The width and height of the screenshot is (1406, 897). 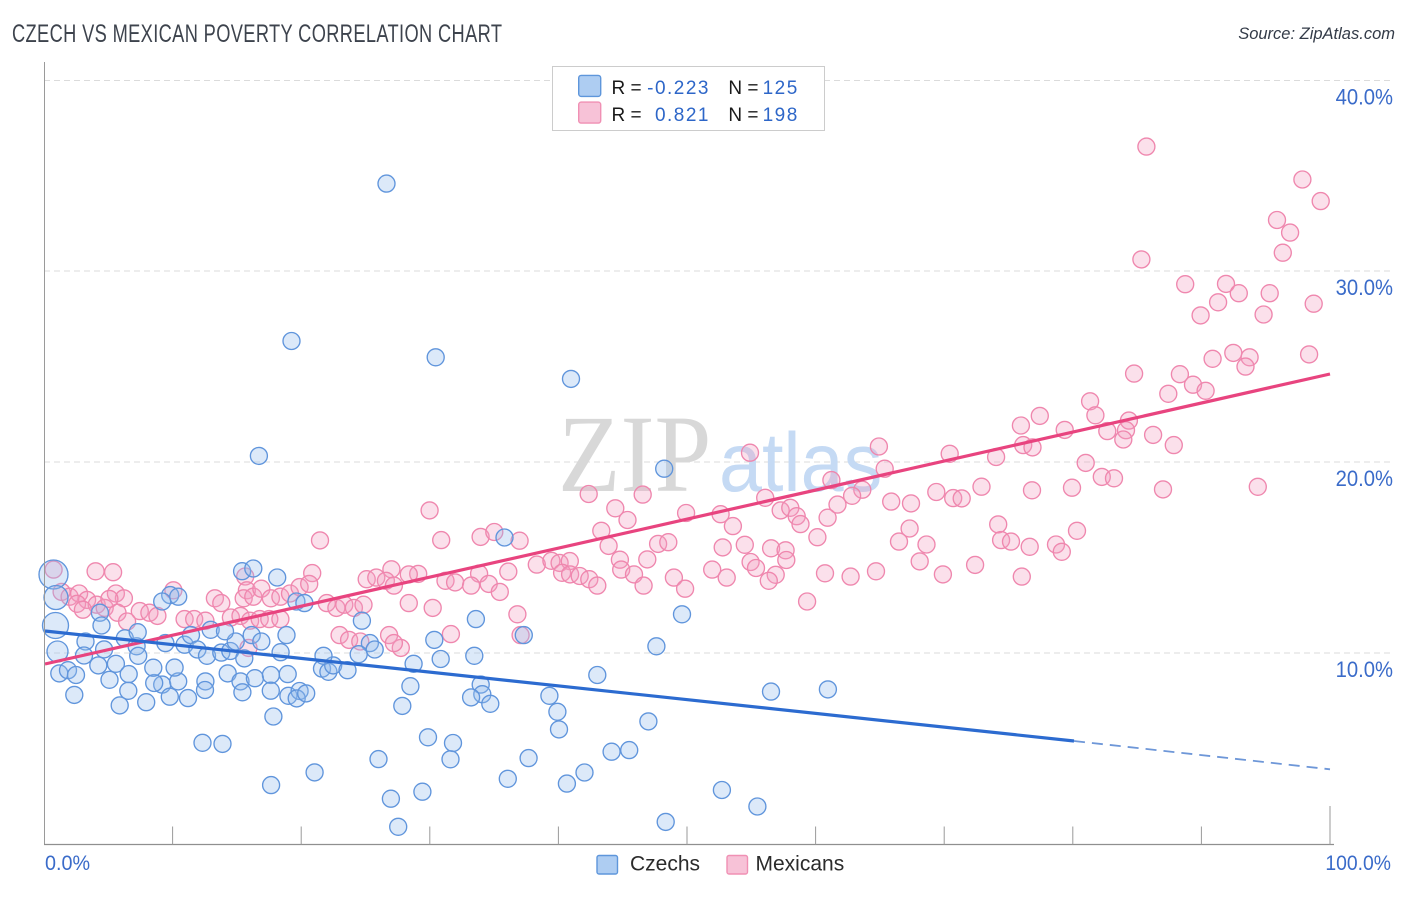 I want to click on svg-text: Czechs, so click(x=665, y=864).